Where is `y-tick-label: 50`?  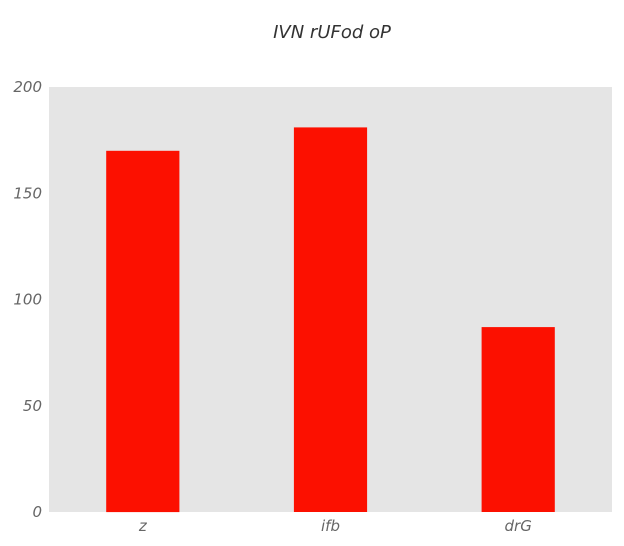 y-tick-label: 50 is located at coordinates (32, 406).